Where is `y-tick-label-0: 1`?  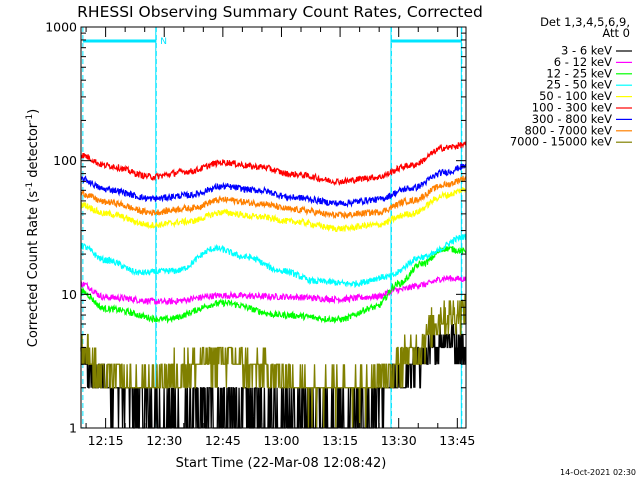 y-tick-label-0: 1 is located at coordinates (73, 428).